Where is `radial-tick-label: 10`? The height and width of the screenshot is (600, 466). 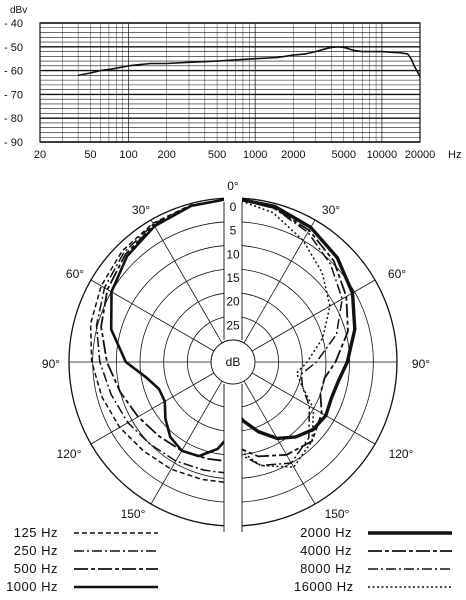 radial-tick-label: 10 is located at coordinates (233, 254).